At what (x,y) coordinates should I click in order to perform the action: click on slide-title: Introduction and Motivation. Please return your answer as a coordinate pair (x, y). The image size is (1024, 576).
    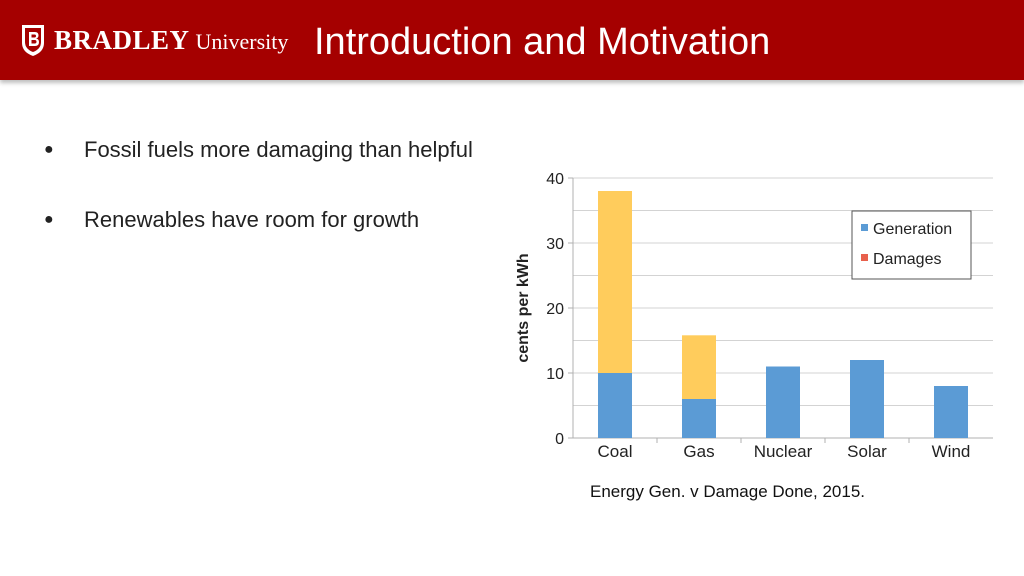
    Looking at the image, I should click on (542, 42).